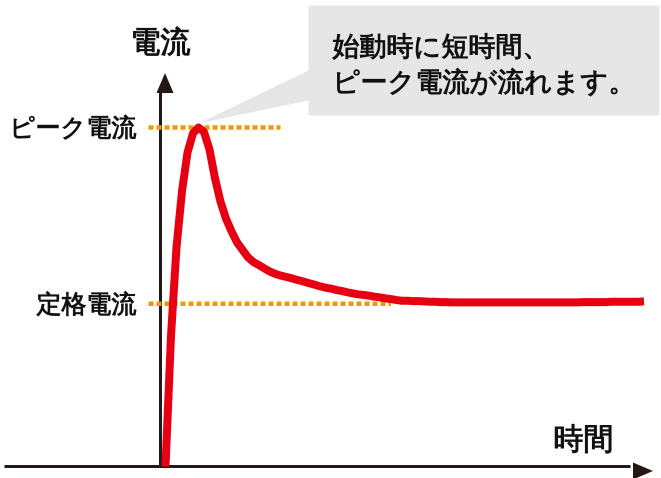  What do you see at coordinates (484, 65) in the screenshot?
I see `text: 始動時に短時間、ピーク電流が流れます。` at bounding box center [484, 65].